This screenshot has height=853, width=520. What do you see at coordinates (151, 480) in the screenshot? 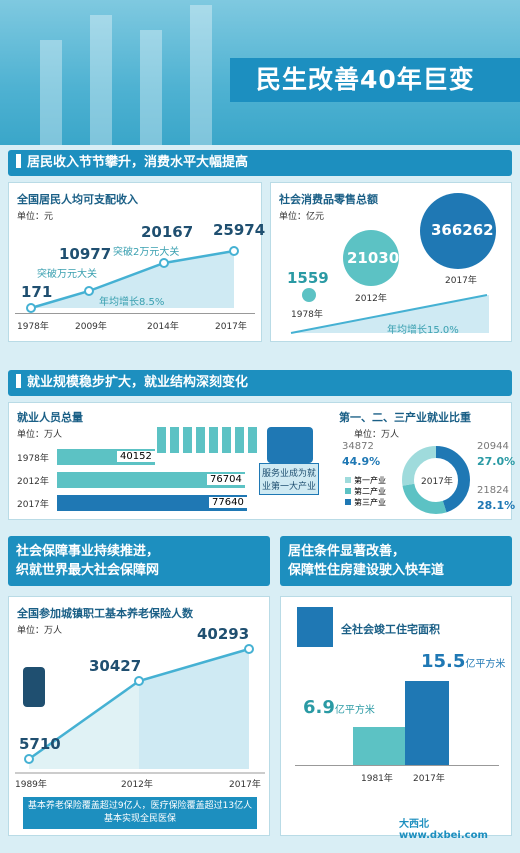
I see `employment-bar-2012` at bounding box center [151, 480].